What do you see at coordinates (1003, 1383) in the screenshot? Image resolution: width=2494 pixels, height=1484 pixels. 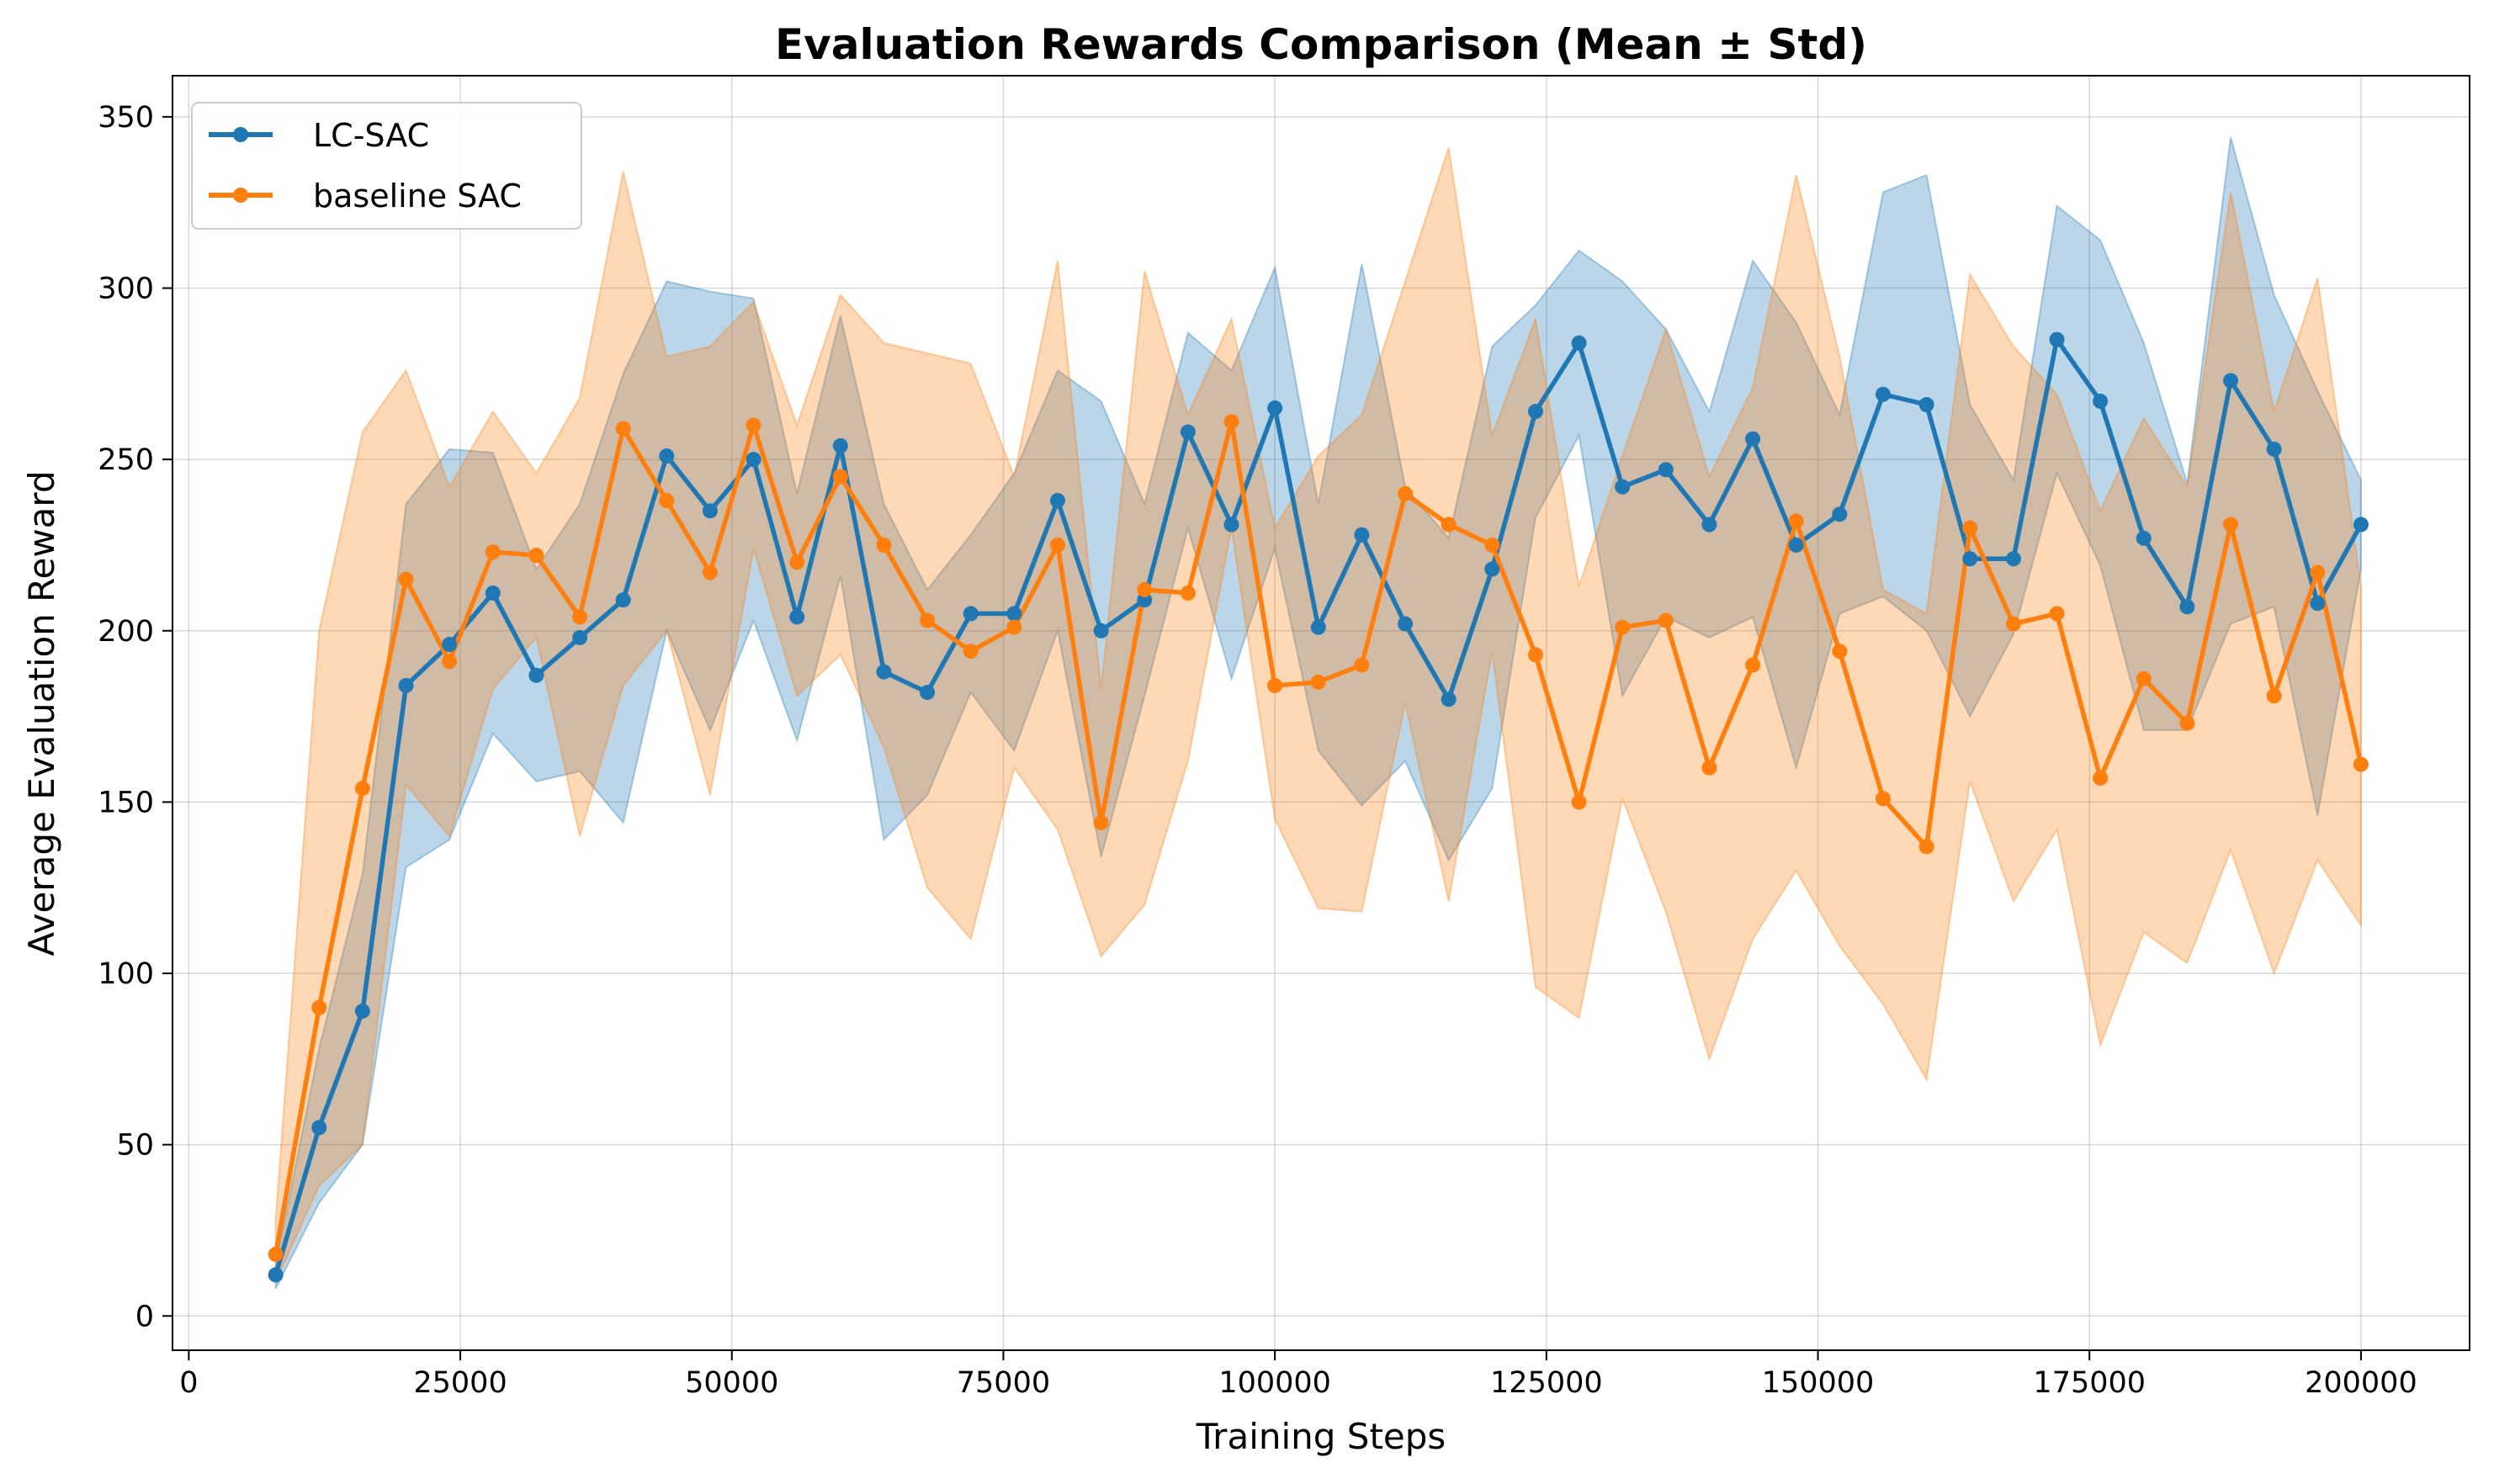 I see `x-tick-label: 75000` at bounding box center [1003, 1383].